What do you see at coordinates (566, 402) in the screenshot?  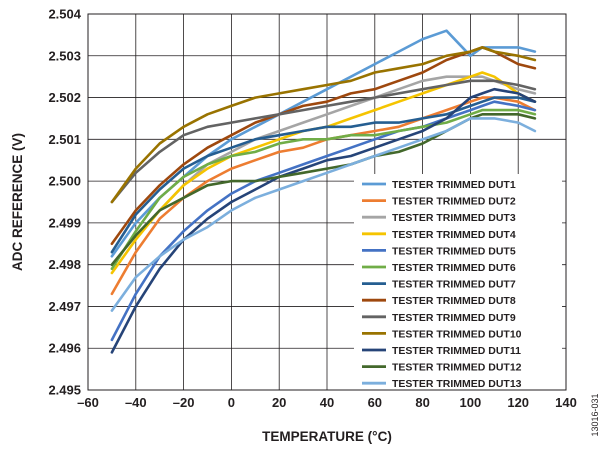 I see `x-tick-label: 140` at bounding box center [566, 402].